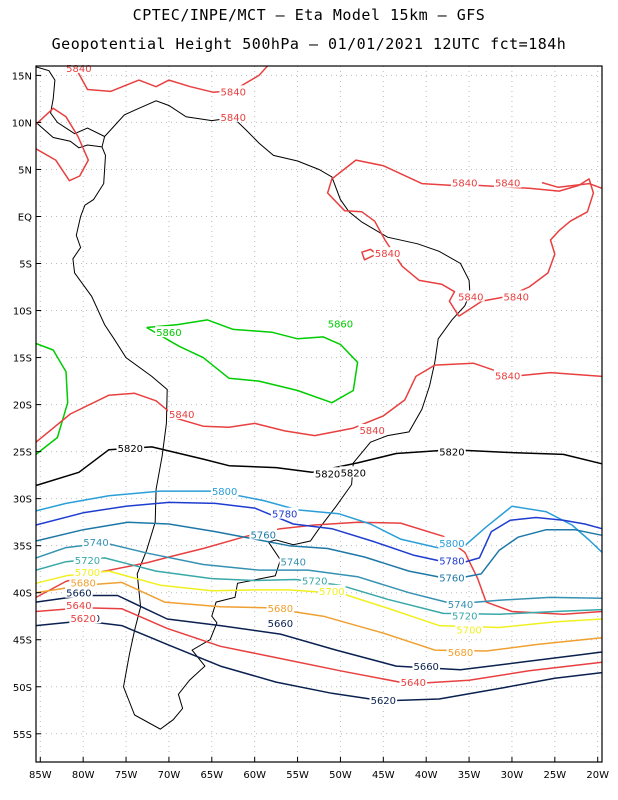 This screenshot has width=618, height=800. What do you see at coordinates (22, 735) in the screenshot?
I see `lat-tick-label: 55S` at bounding box center [22, 735].